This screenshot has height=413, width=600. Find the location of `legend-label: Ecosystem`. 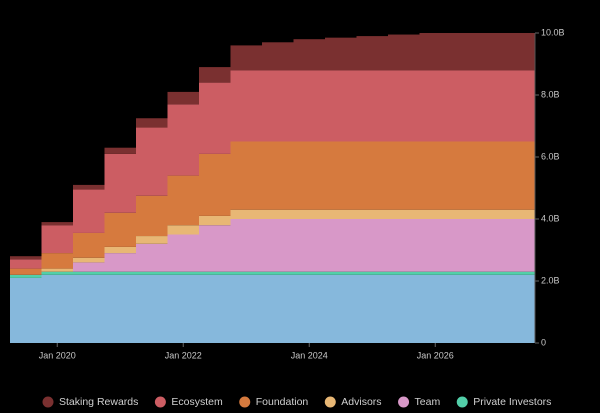

legend-label: Ecosystem is located at coordinates (197, 402).